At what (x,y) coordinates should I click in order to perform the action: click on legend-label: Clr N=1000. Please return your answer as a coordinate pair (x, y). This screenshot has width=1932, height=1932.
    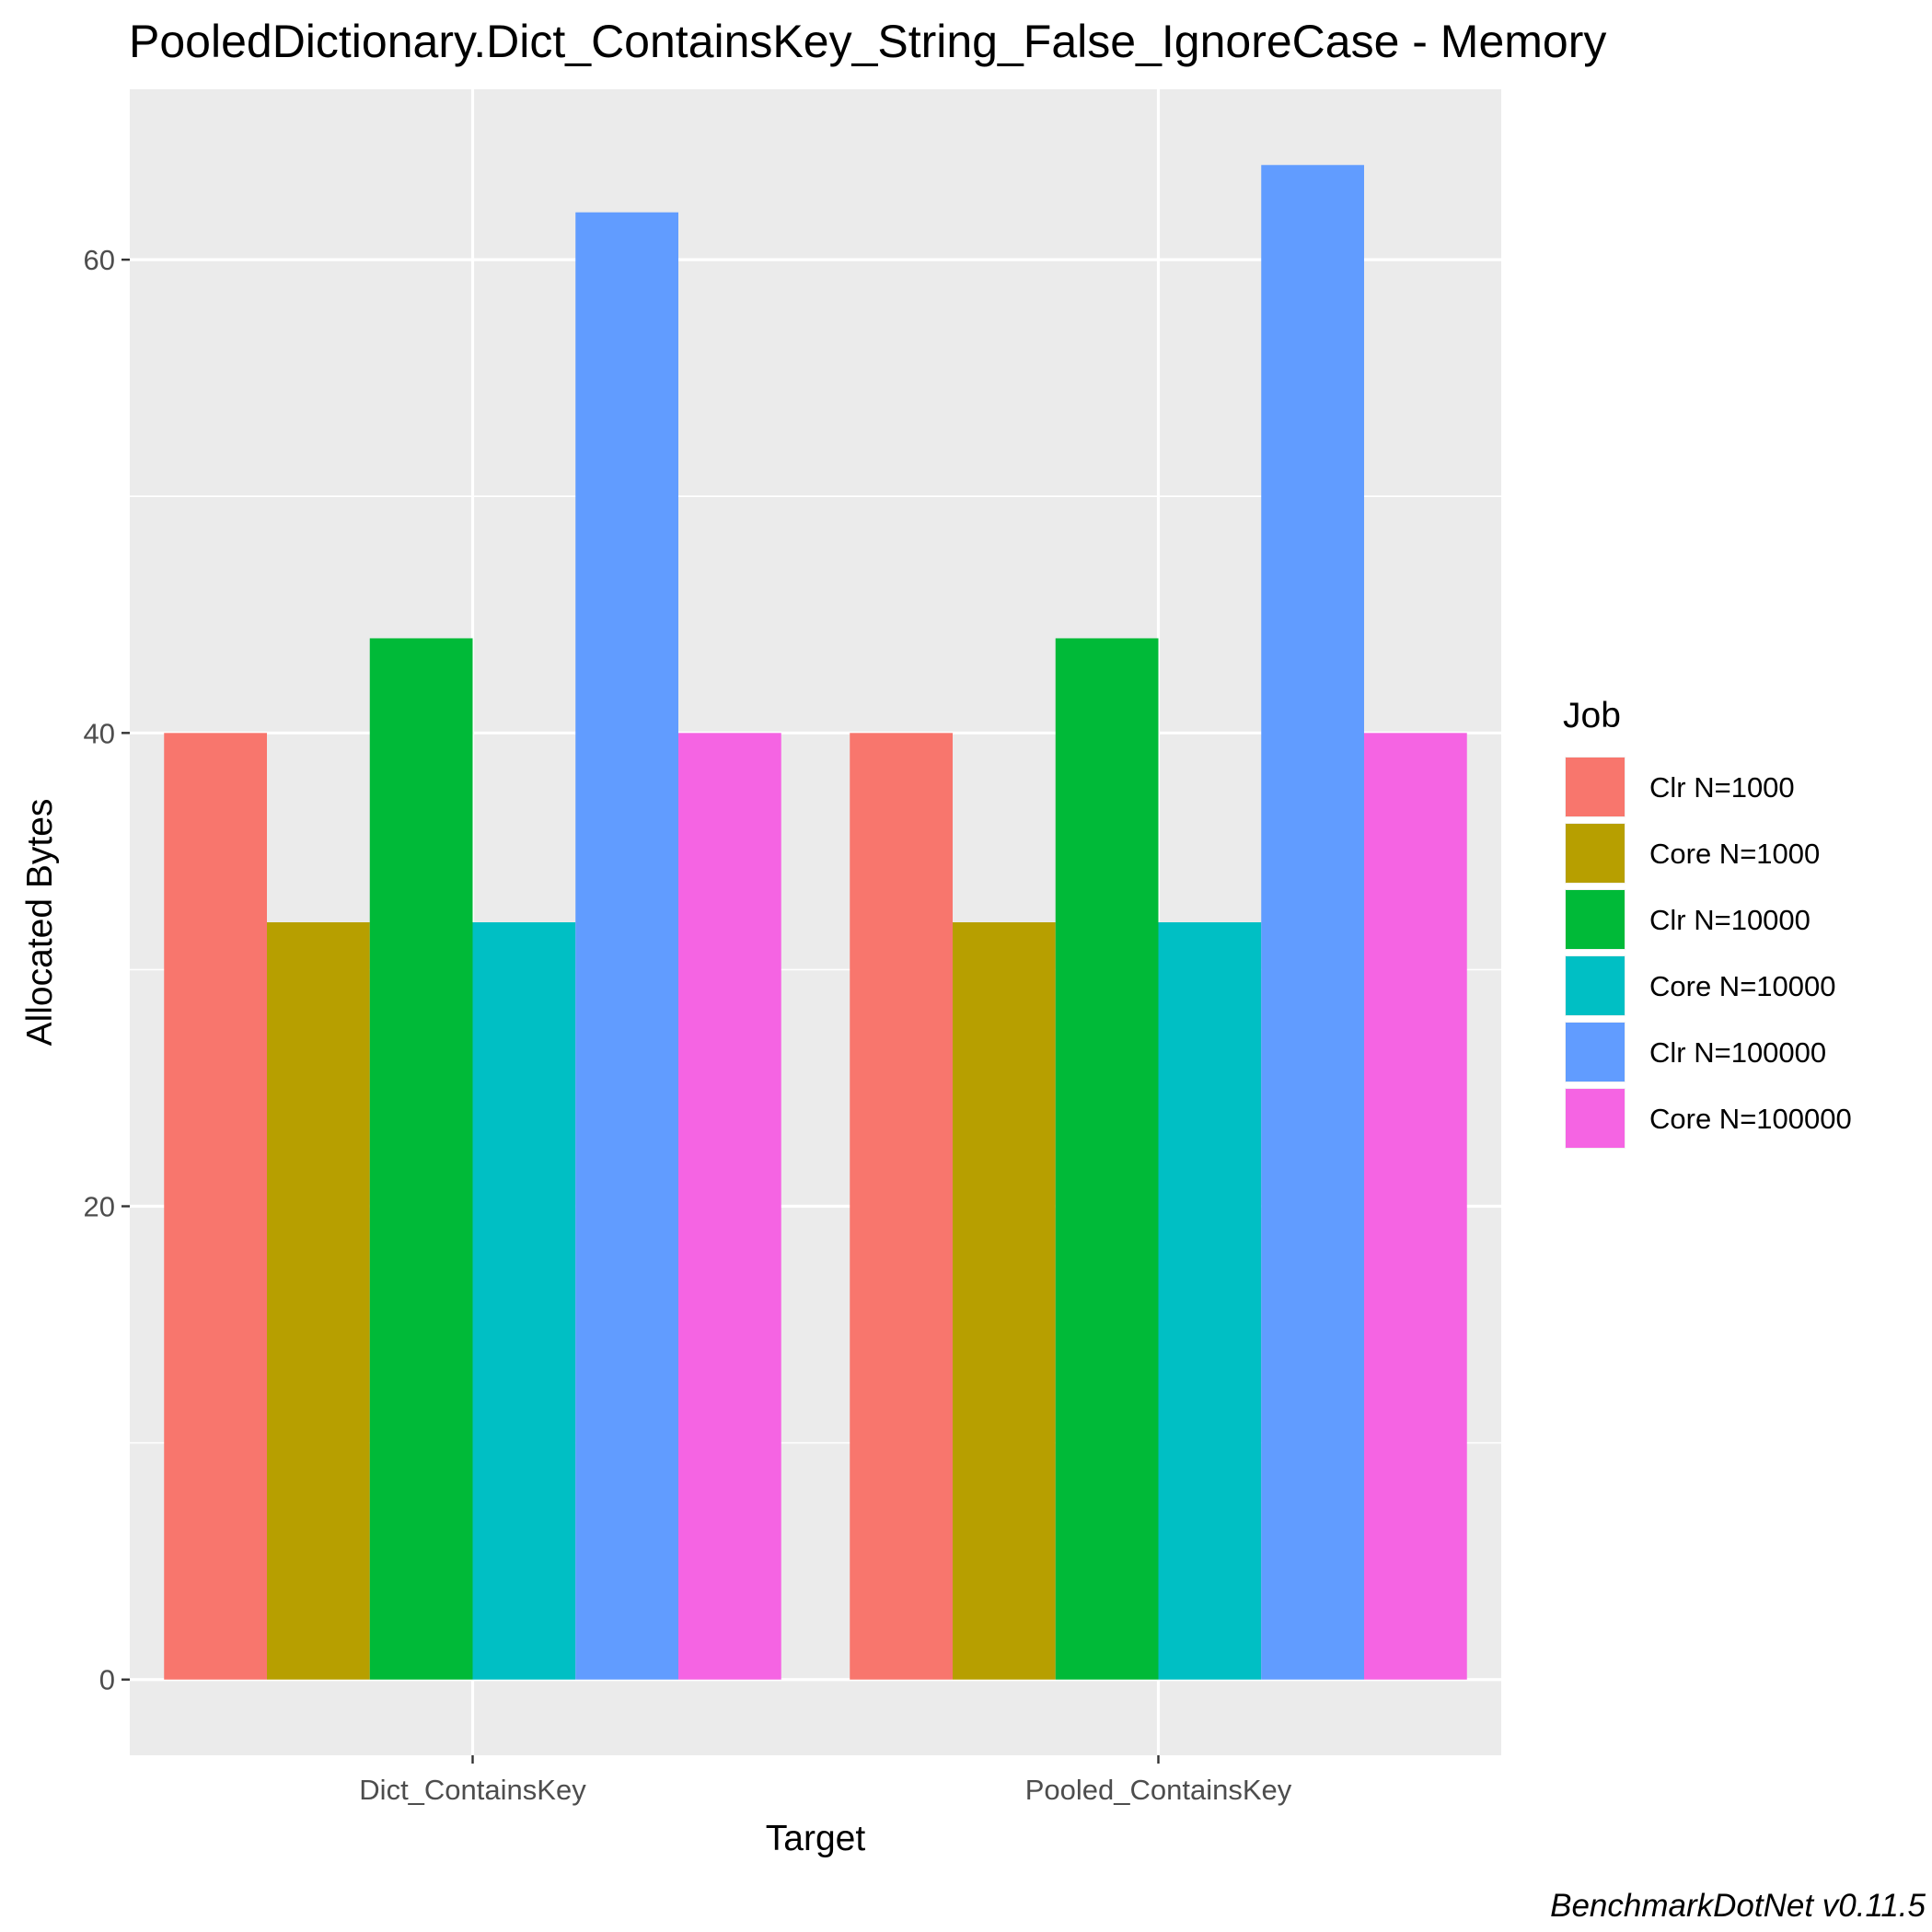
    Looking at the image, I should click on (1722, 788).